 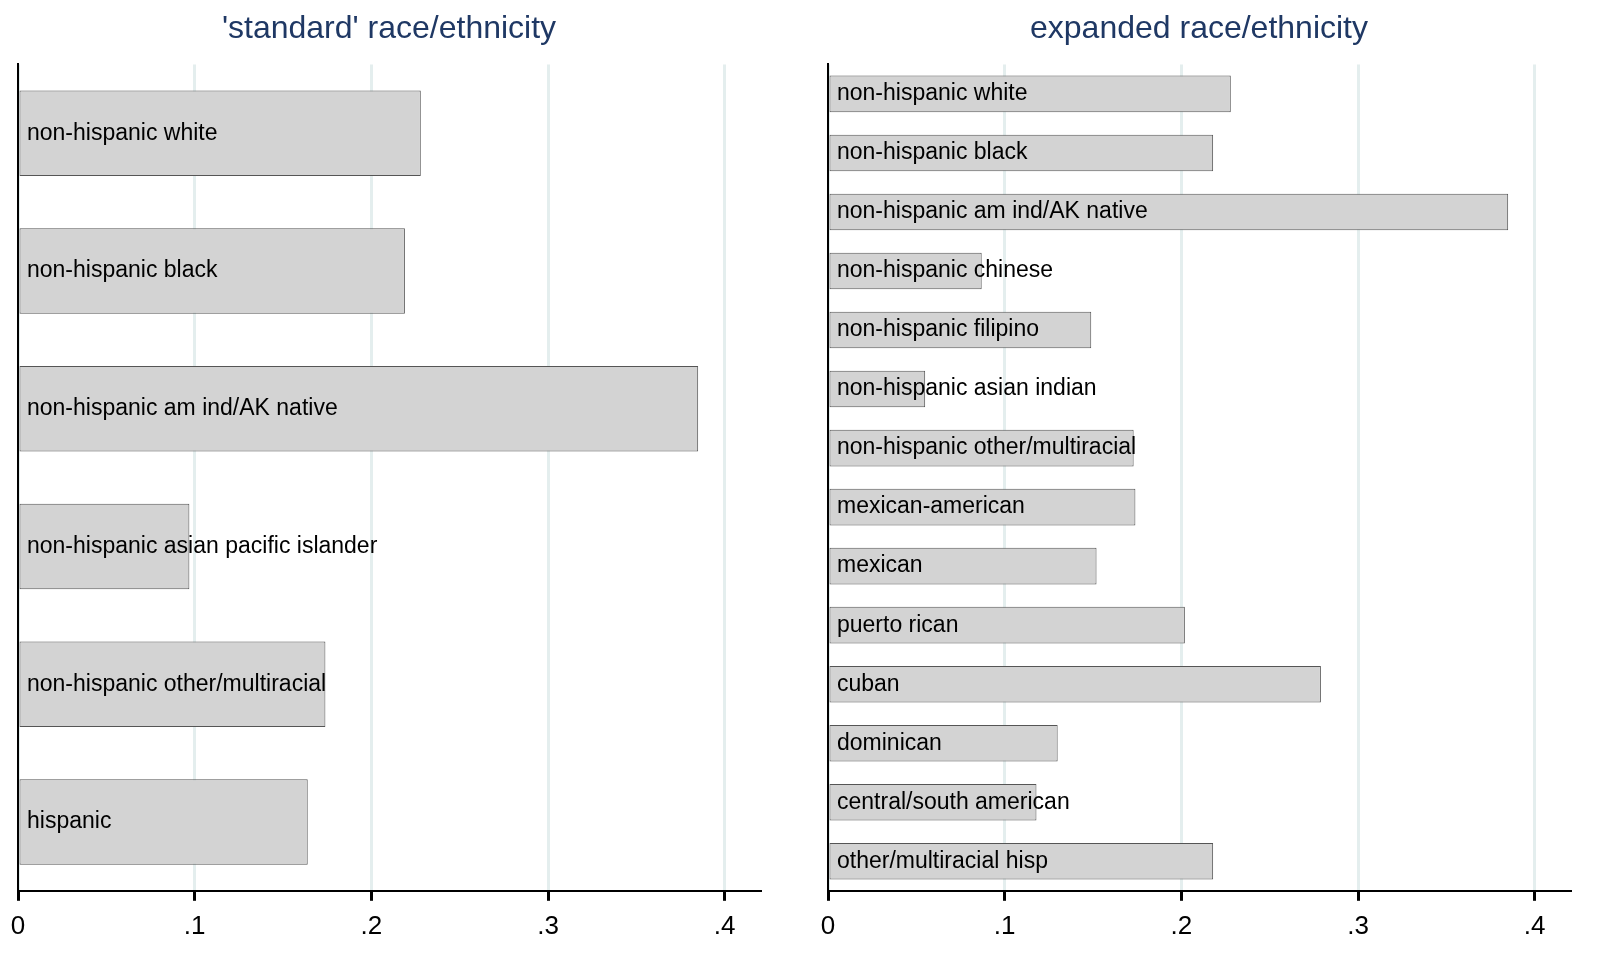 What do you see at coordinates (880, 564) in the screenshot?
I see `y-tick-label: mexican` at bounding box center [880, 564].